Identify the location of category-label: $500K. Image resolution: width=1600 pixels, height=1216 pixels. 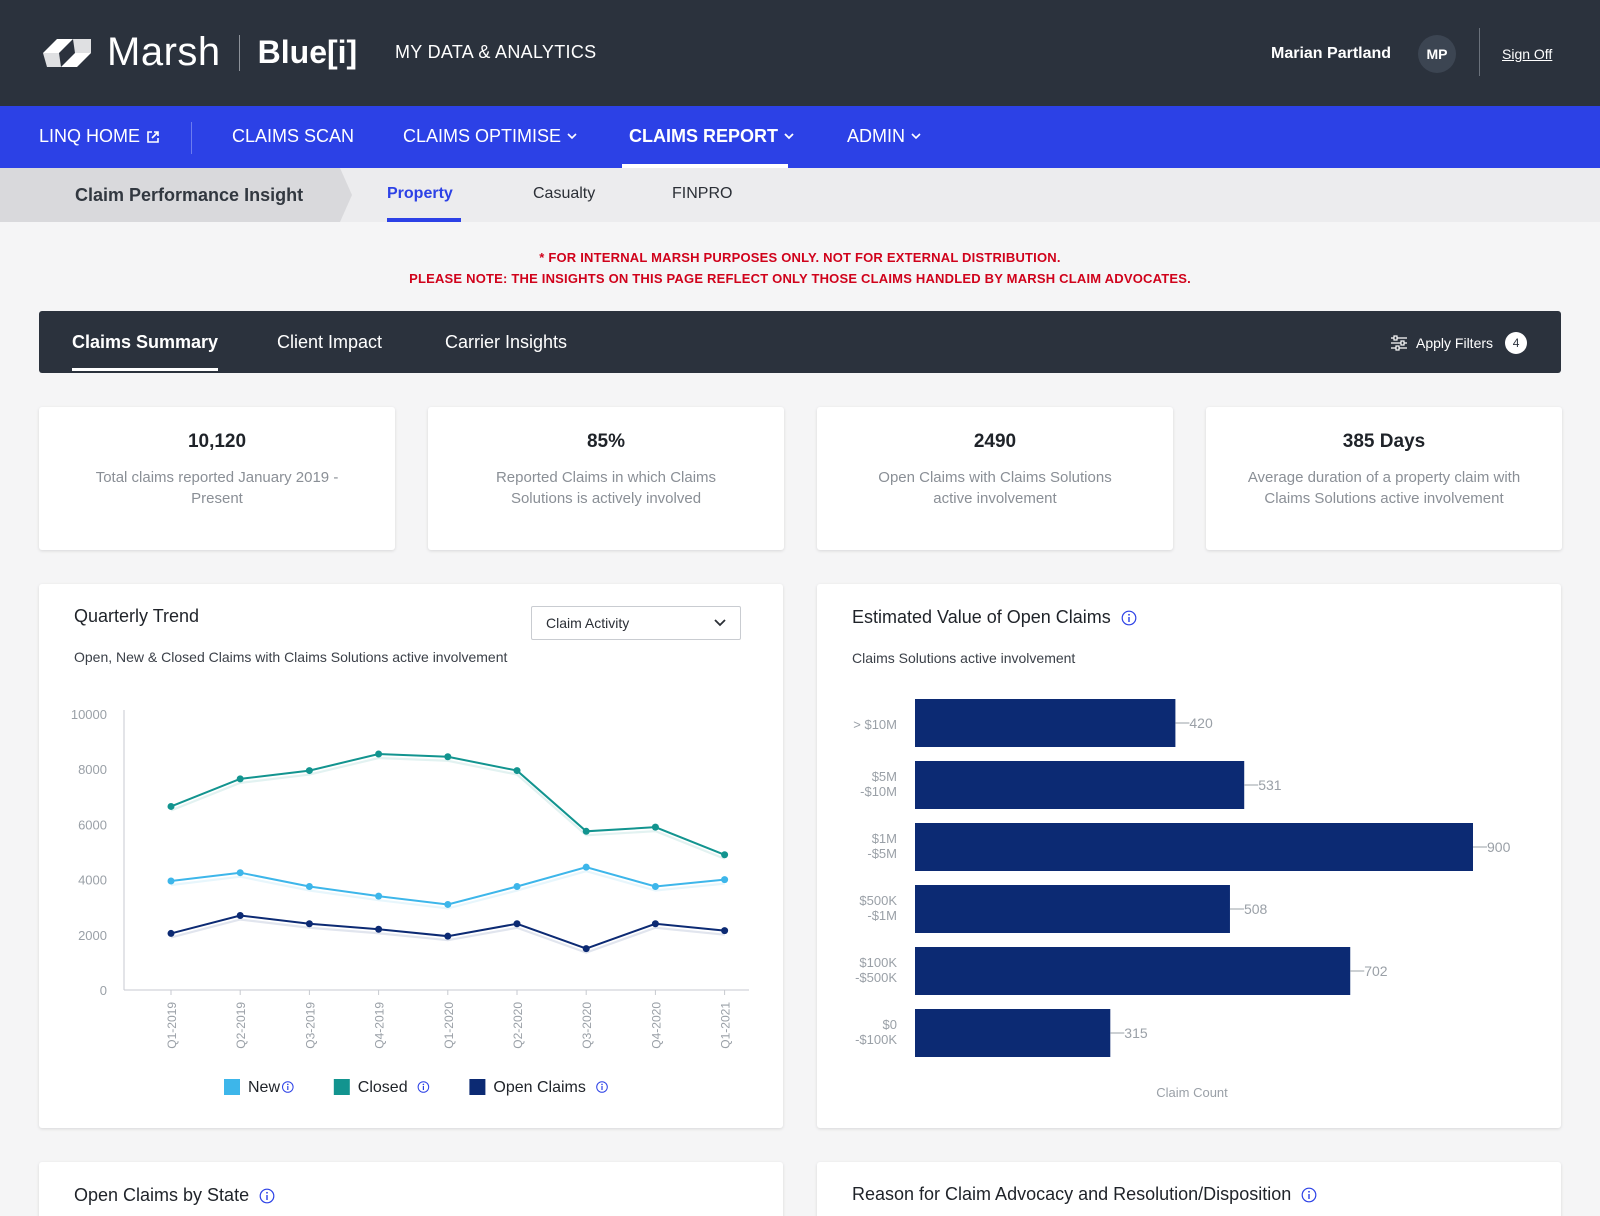
(878, 900).